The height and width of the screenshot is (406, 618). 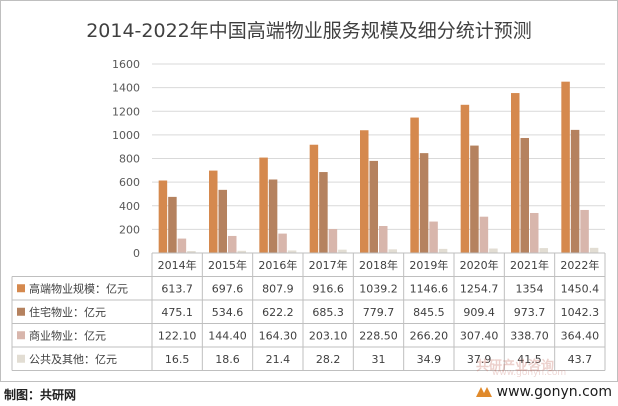 What do you see at coordinates (580, 288) in the screenshot?
I see `data-label: 1450.4` at bounding box center [580, 288].